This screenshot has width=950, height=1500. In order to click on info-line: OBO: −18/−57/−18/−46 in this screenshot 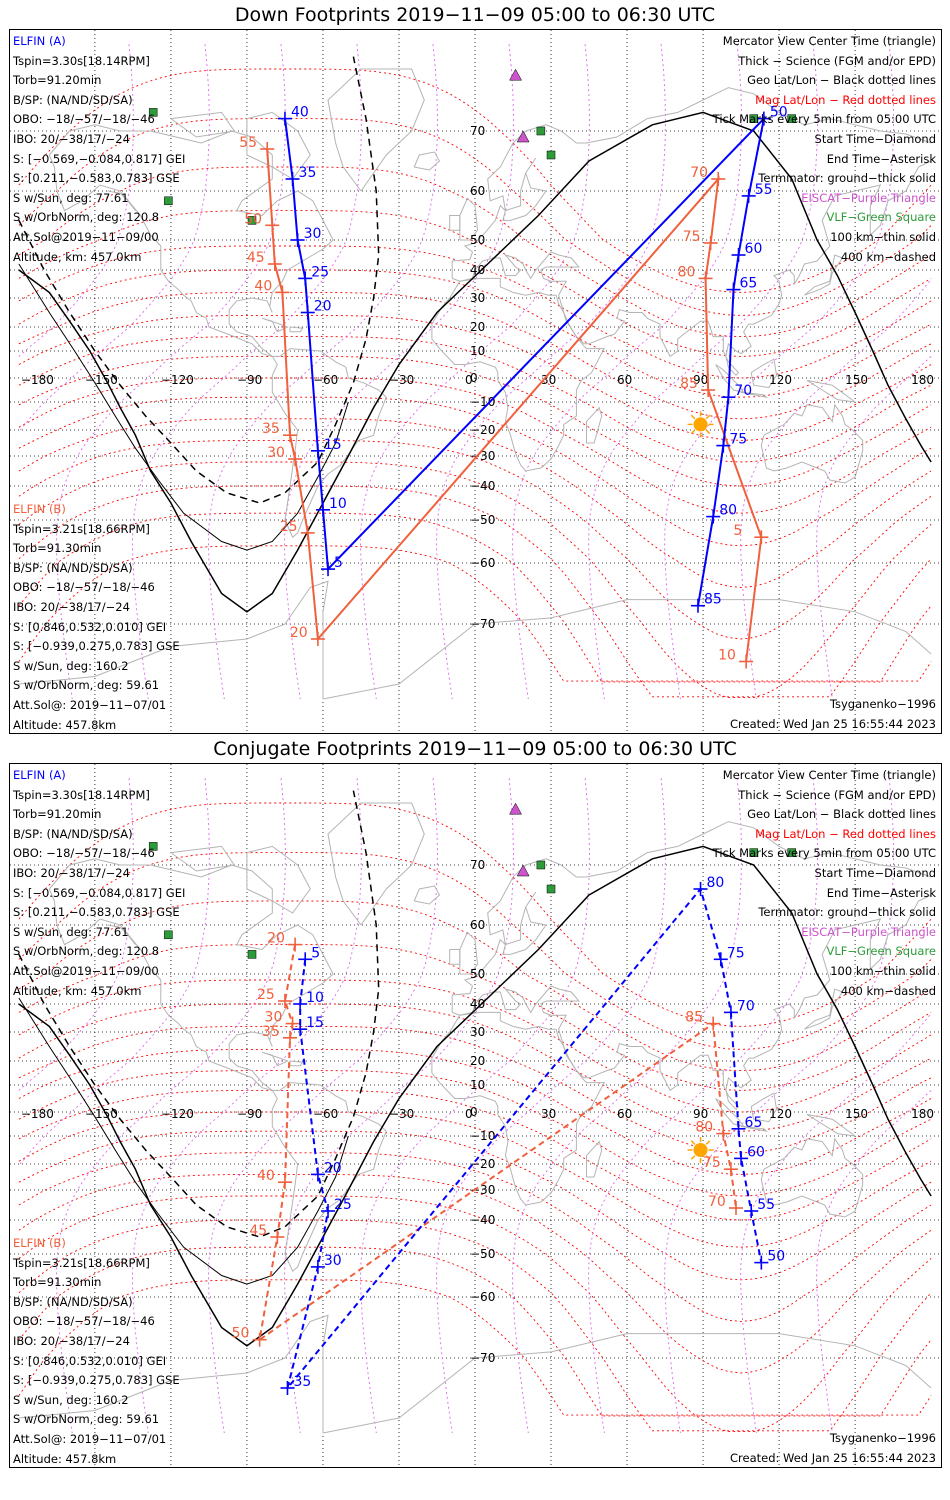, I will do `click(84, 853)`.